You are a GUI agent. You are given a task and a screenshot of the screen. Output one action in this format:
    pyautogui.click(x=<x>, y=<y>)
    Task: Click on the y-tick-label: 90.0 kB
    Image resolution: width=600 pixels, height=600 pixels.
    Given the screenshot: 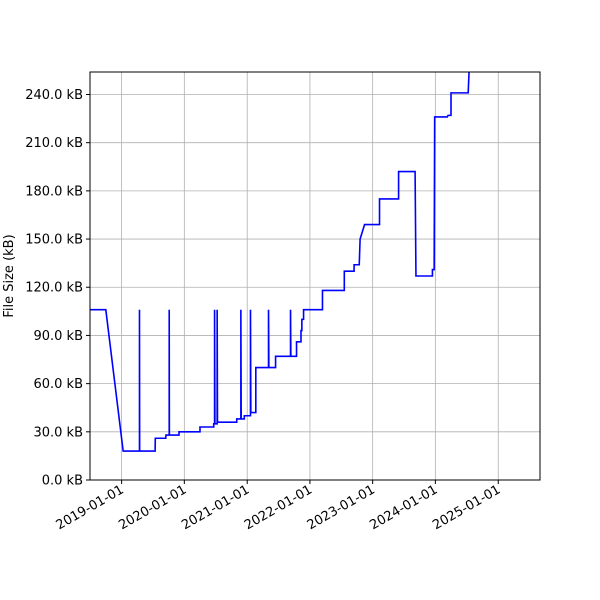 What is the action you would take?
    pyautogui.click(x=58, y=336)
    